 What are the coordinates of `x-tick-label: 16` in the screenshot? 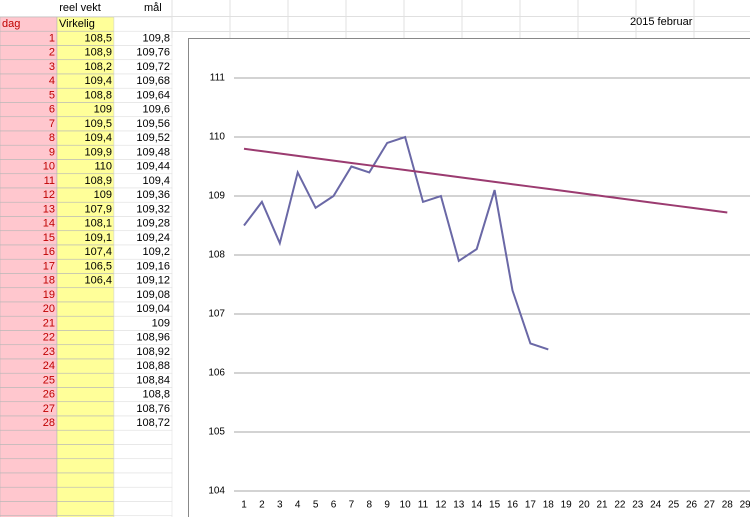 It's located at (513, 505).